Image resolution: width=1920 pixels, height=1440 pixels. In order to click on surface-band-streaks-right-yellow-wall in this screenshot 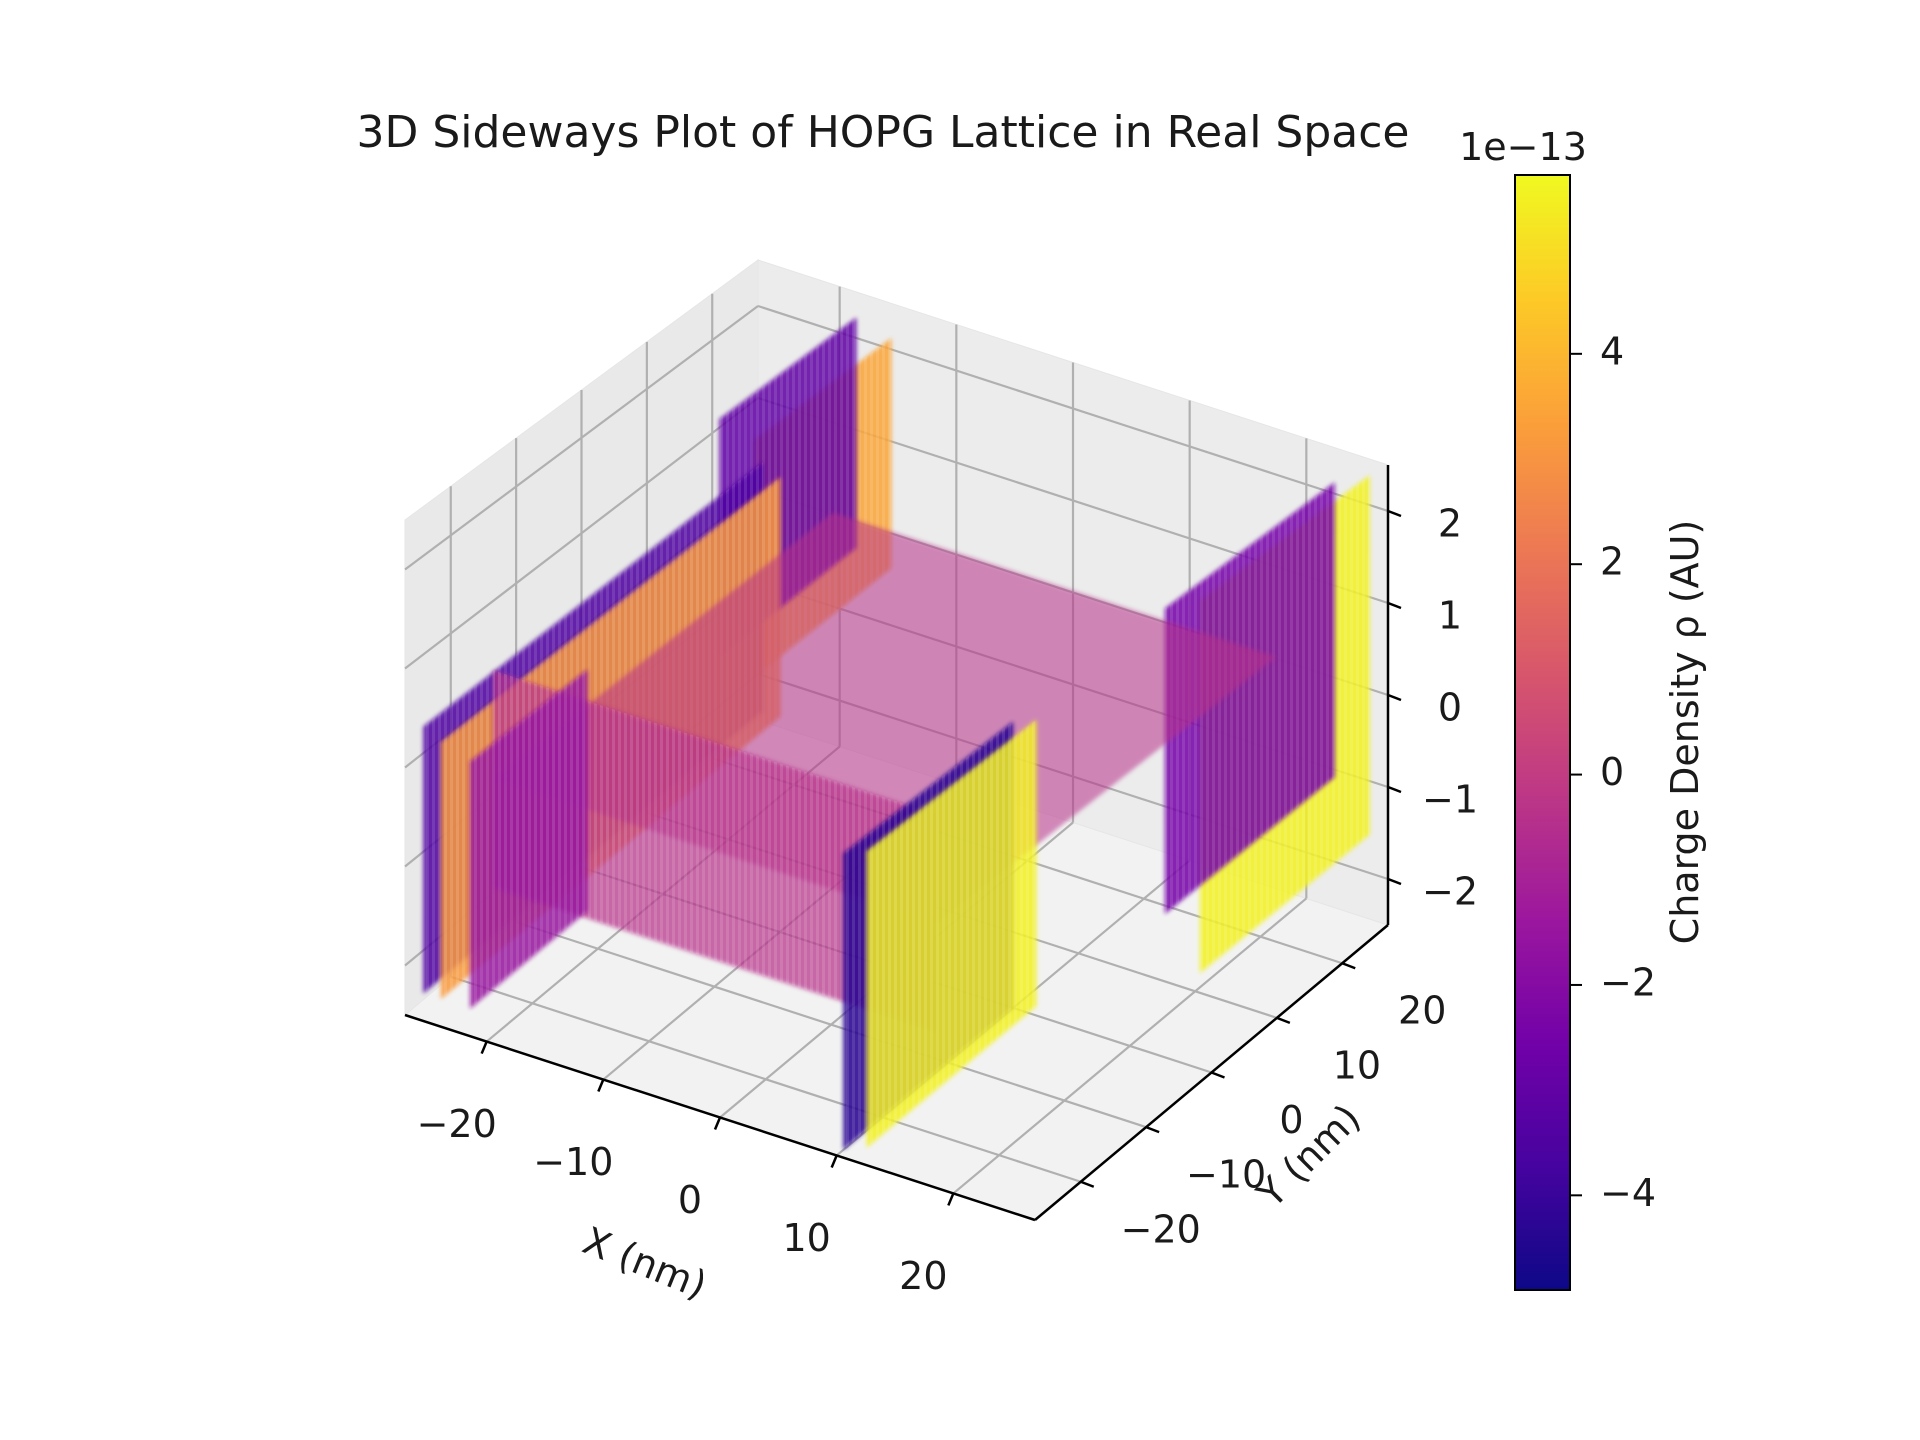, I will do `click(951, 933)`.